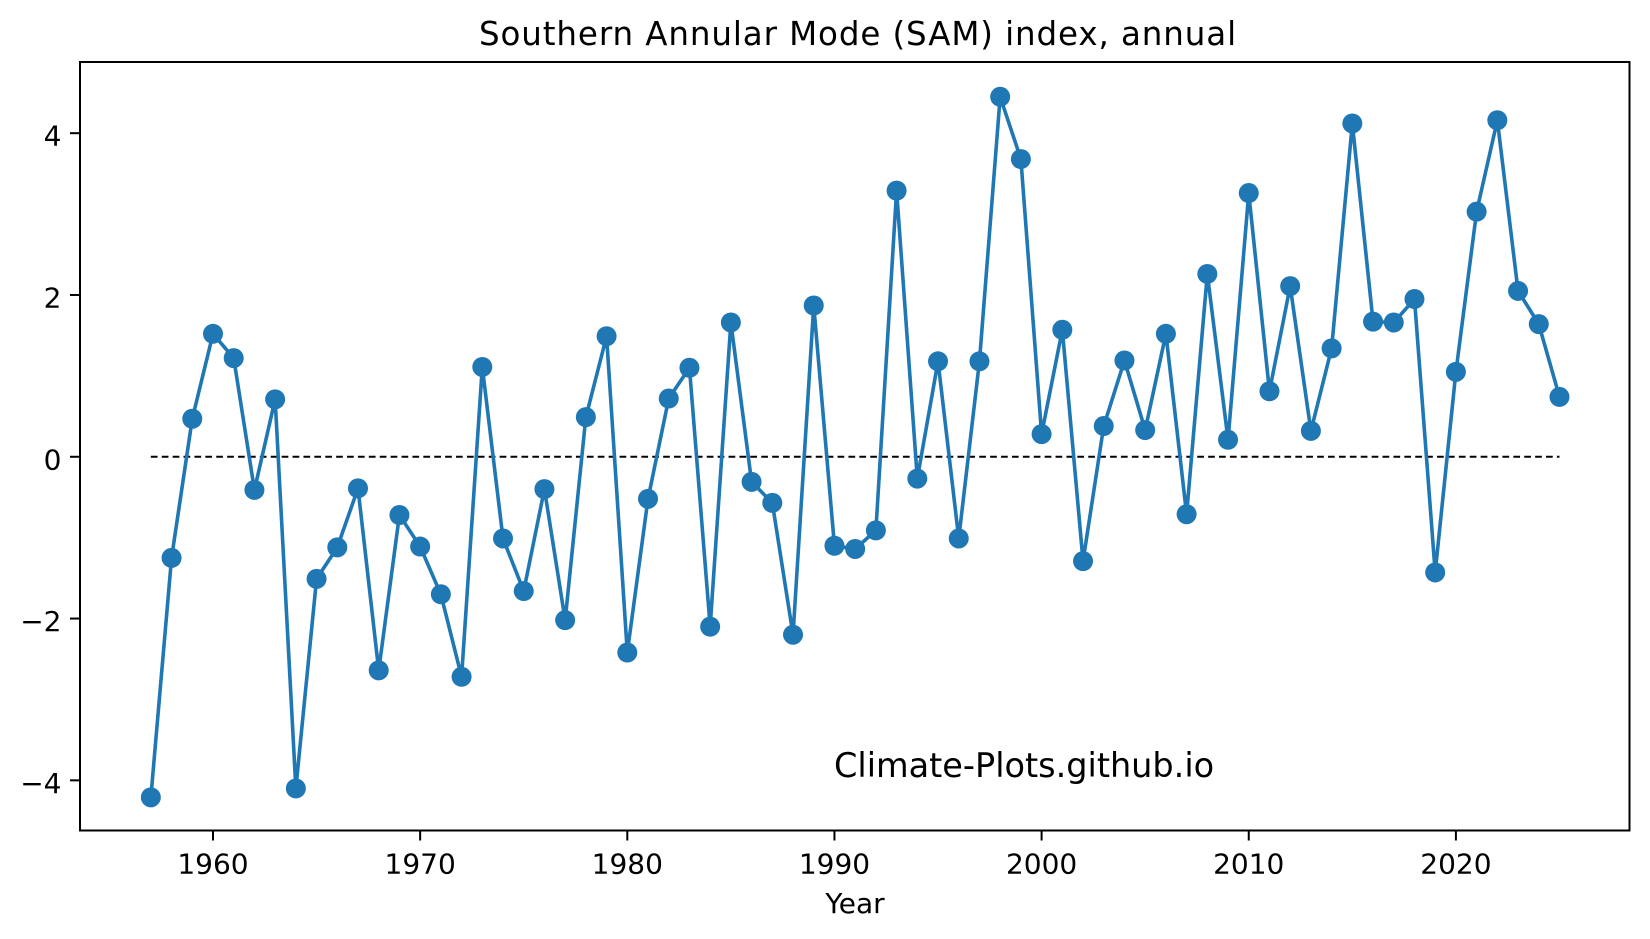  I want to click on data-point-1965, so click(316, 578).